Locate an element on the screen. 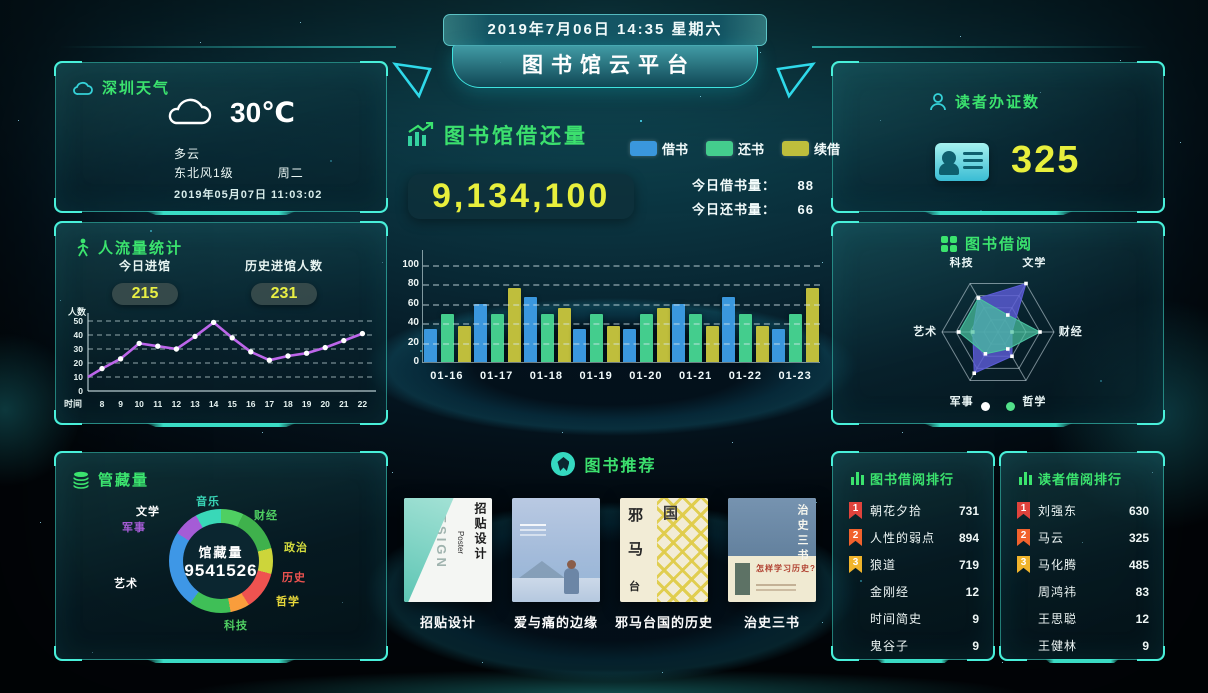 This screenshot has width=1208, height=693. rank-value: 719 is located at coordinates (968, 564).